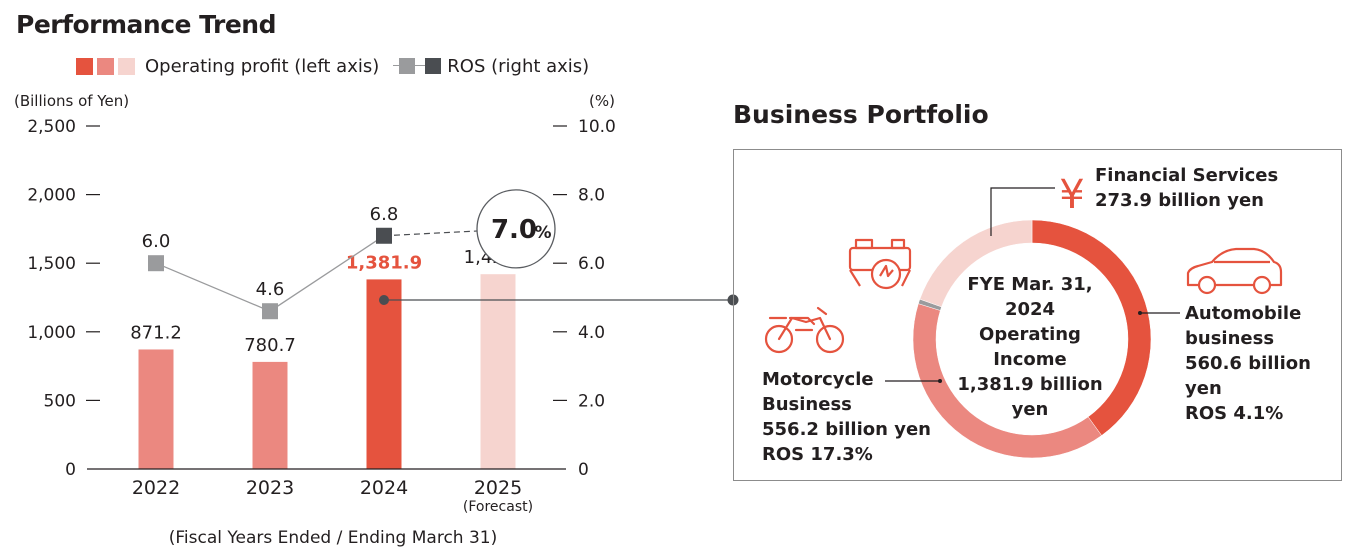  What do you see at coordinates (1030, 384) in the screenshot?
I see `center-line-5: 1,381.9 billion` at bounding box center [1030, 384].